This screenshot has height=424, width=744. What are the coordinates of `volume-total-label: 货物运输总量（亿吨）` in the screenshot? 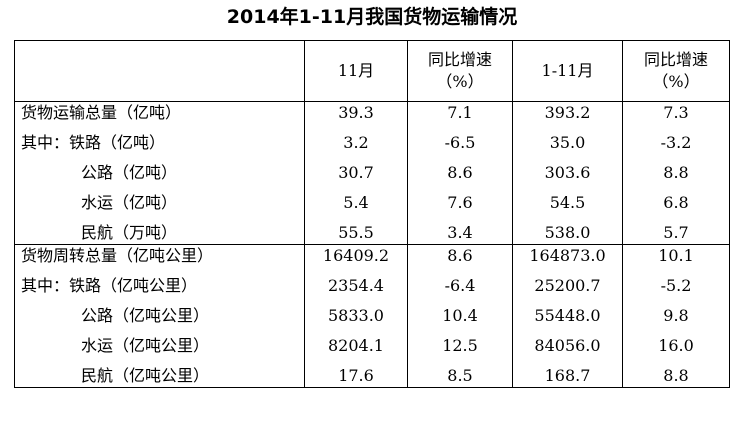 It's located at (101, 112).